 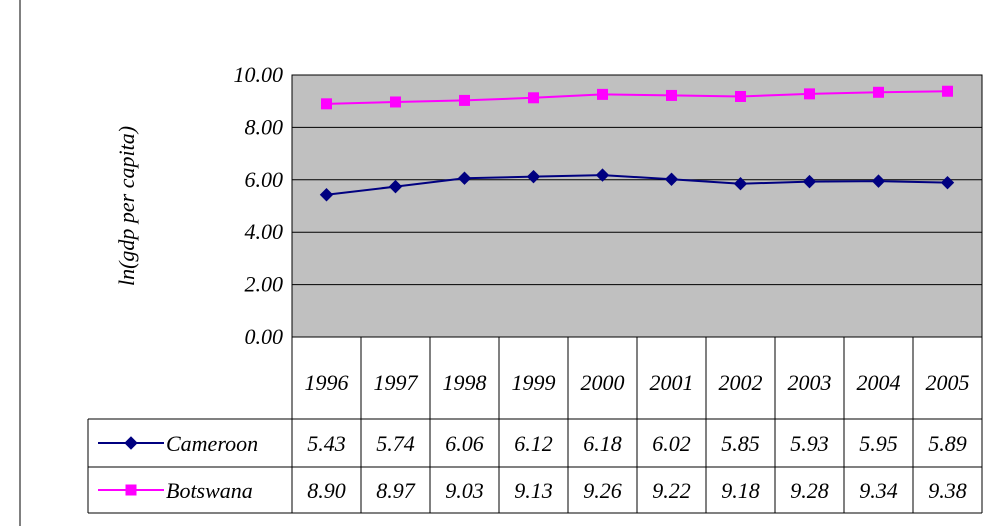 What do you see at coordinates (602, 490) in the screenshot?
I see `table-value: 9.26` at bounding box center [602, 490].